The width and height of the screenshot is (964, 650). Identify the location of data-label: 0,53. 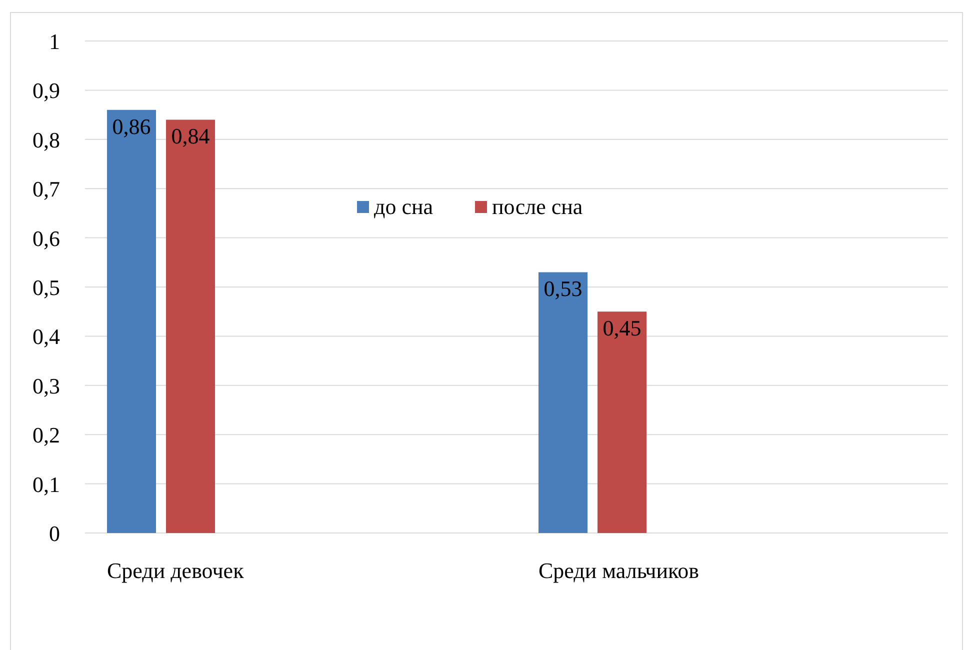
(563, 289).